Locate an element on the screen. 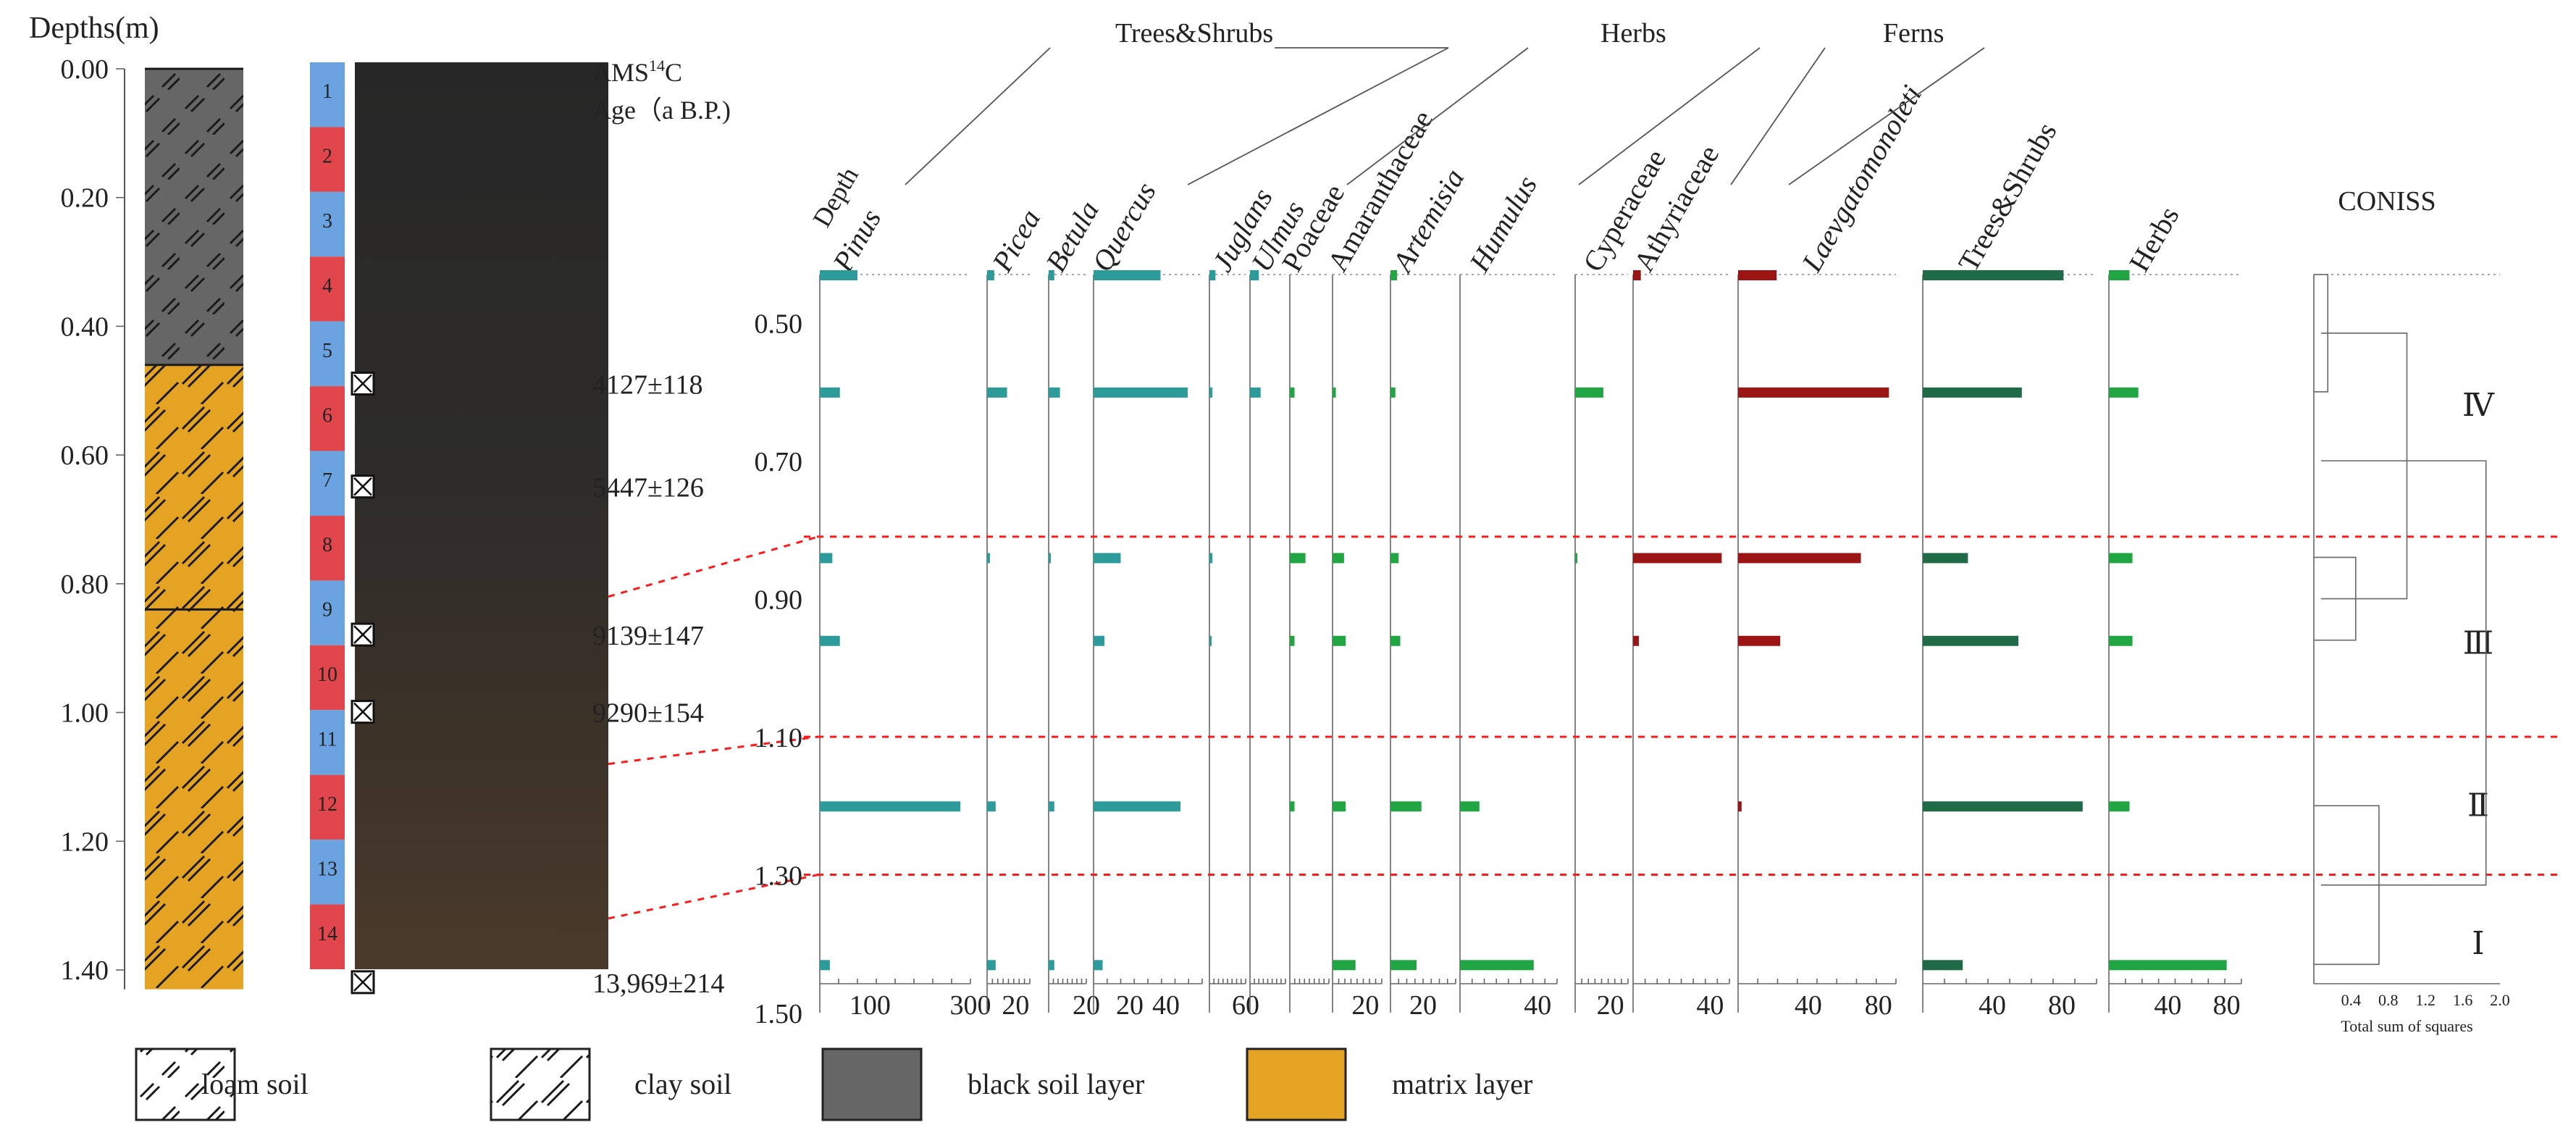  depth-tick-label: 1.00 is located at coordinates (85, 713).